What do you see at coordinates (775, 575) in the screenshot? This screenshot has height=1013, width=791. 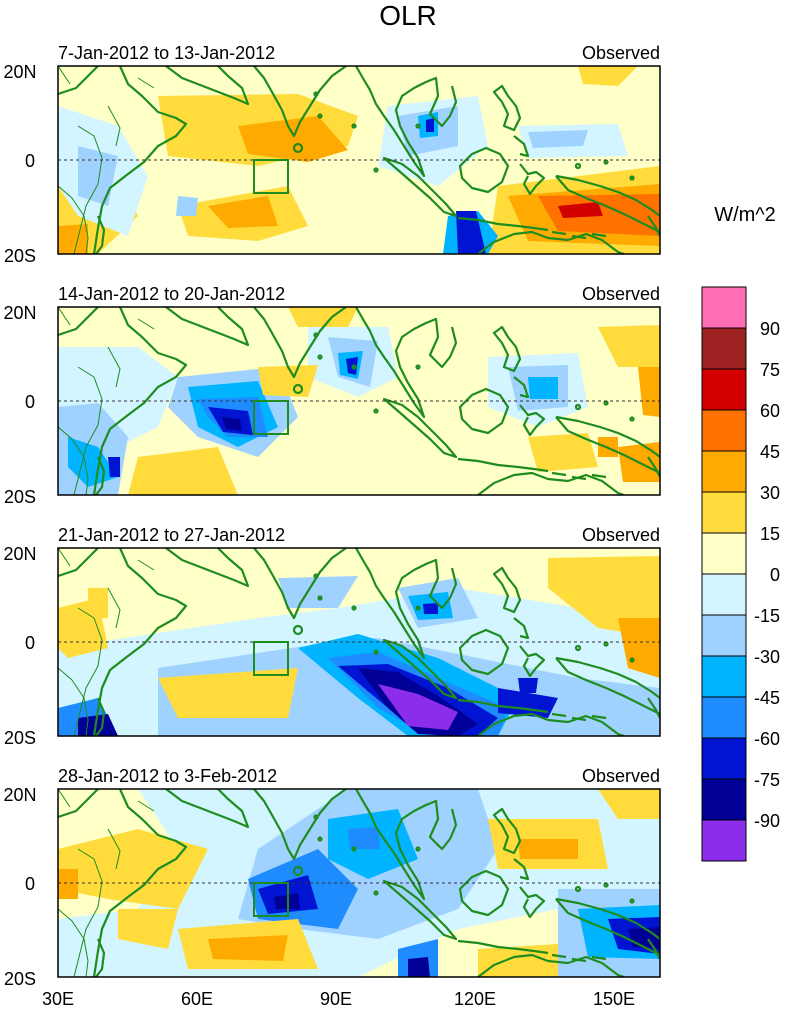 I see `colorbar-label: 0` at bounding box center [775, 575].